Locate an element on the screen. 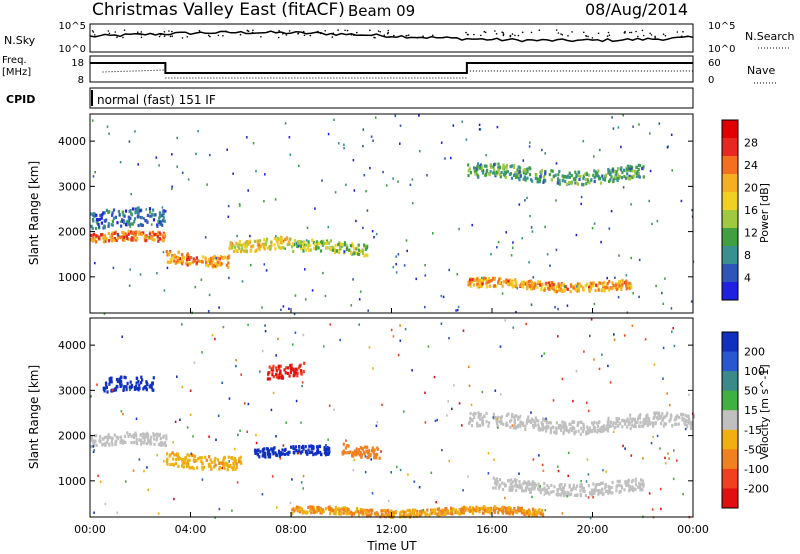 Image resolution: width=800 pixels, height=554 pixels. x-tick-label: 20:00 is located at coordinates (593, 529).